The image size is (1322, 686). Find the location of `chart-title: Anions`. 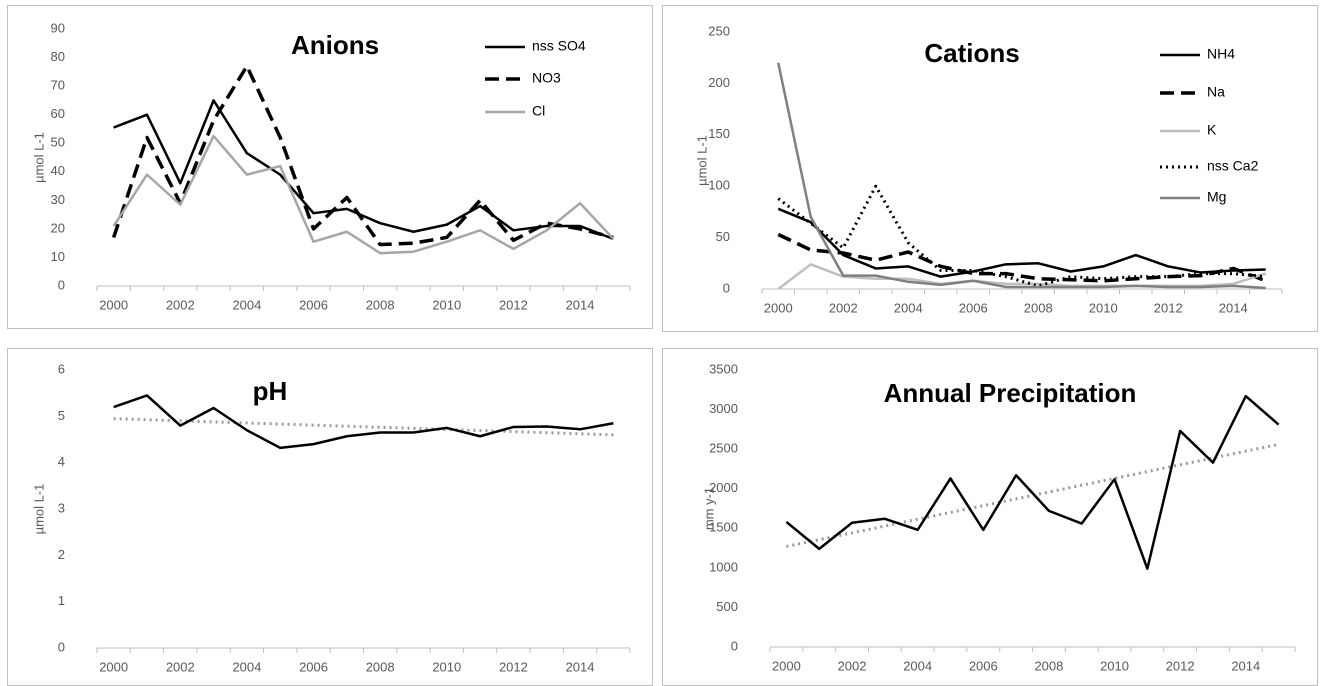

chart-title: Anions is located at coordinates (335, 45).